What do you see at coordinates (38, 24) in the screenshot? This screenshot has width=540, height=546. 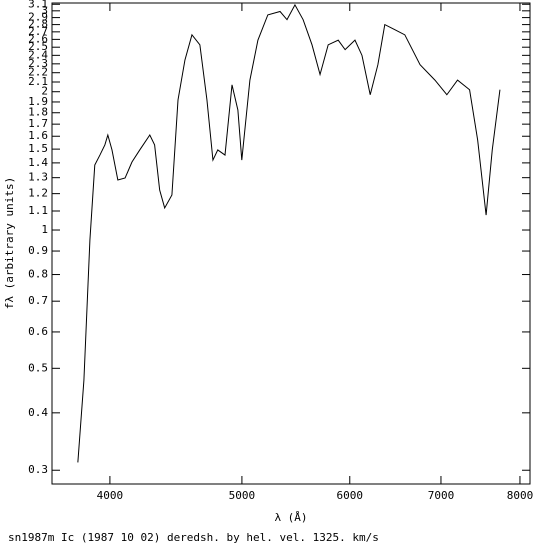 I see `y-tick-label: 2.8` at bounding box center [38, 24].